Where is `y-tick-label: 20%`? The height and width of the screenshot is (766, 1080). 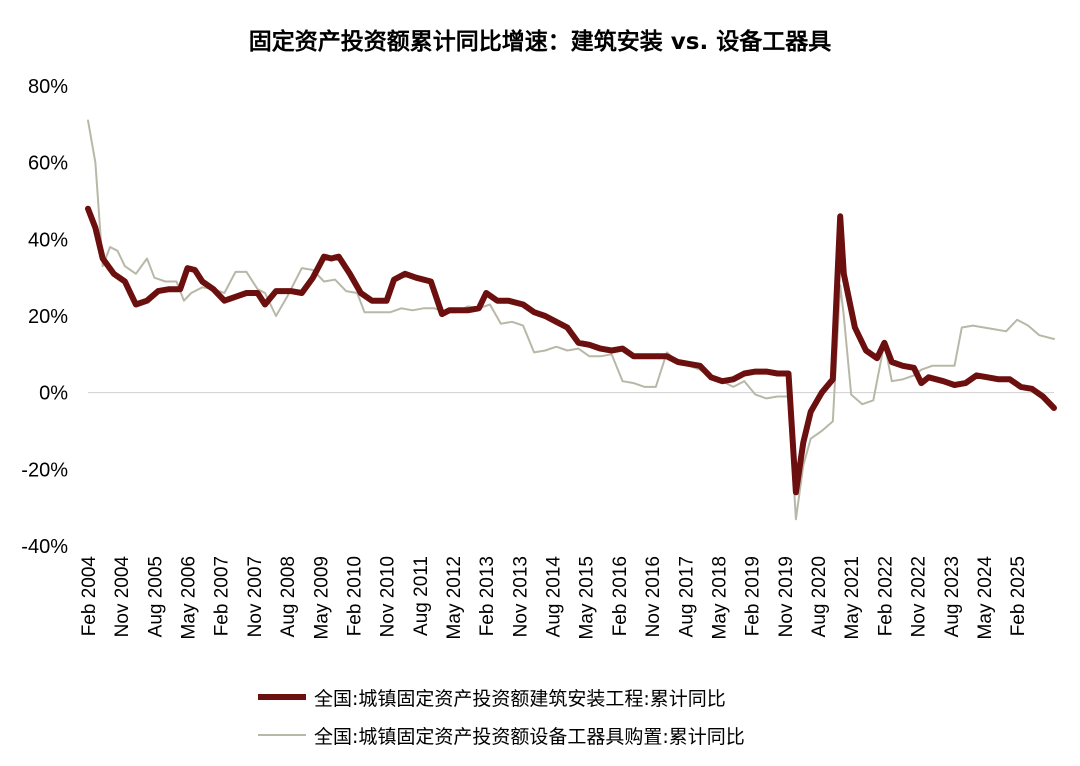
y-tick-label: 20% is located at coordinates (48, 317).